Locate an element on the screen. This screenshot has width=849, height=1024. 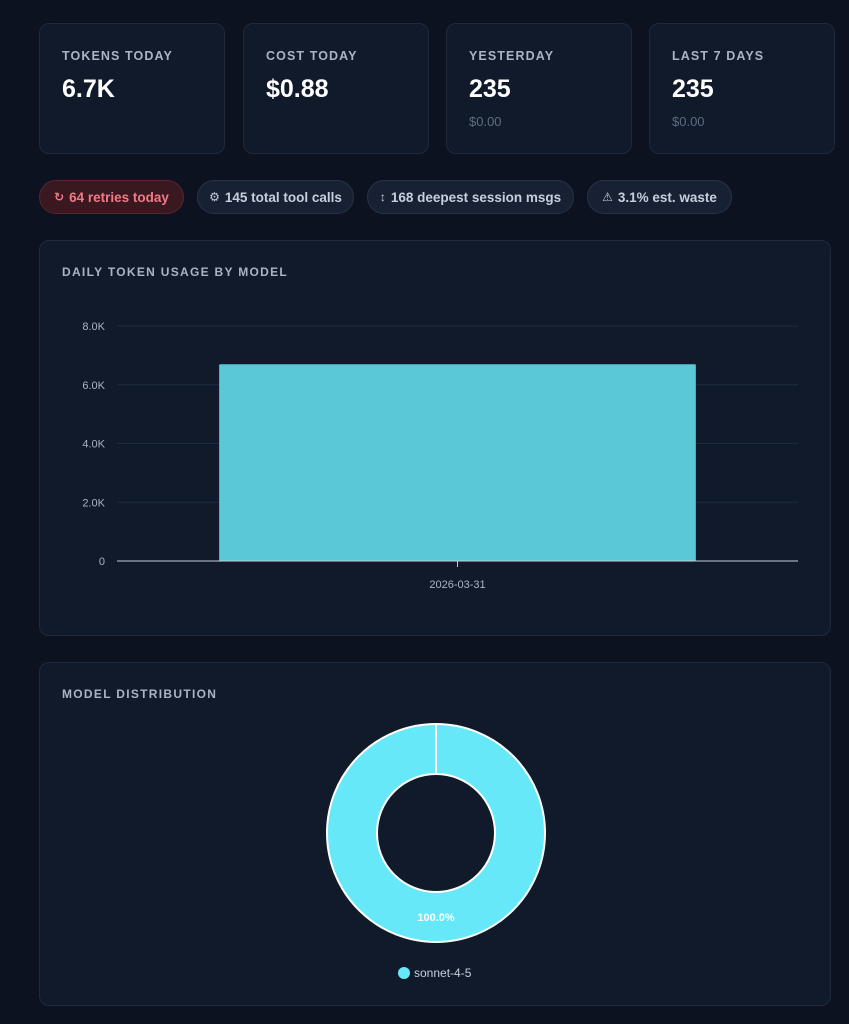
pill-text: 145 total tool calls is located at coordinates (283, 197).